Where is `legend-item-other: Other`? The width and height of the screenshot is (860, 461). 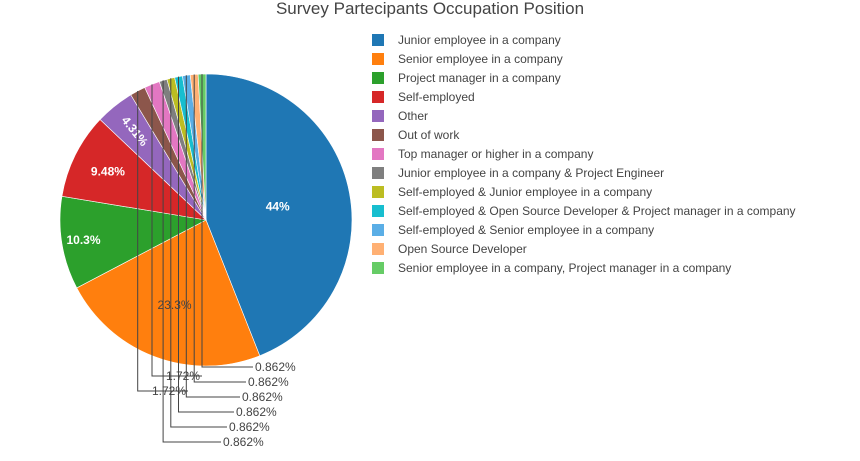 legend-item-other: Other is located at coordinates (400, 116).